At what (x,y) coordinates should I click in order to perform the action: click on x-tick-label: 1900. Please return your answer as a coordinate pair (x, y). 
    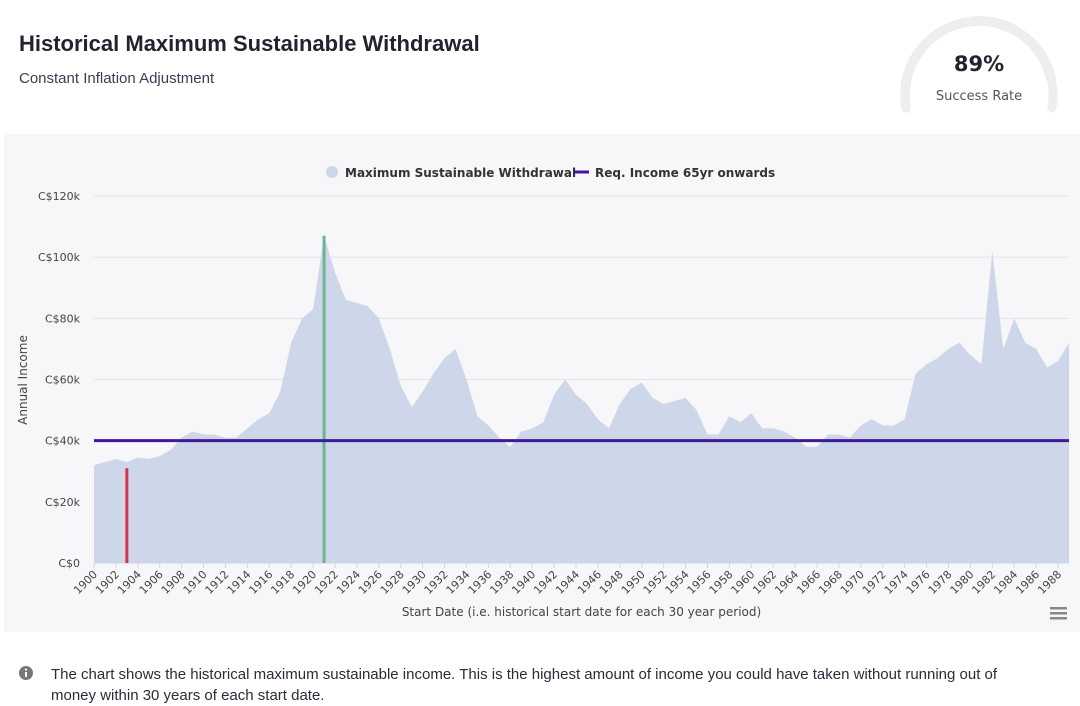
    Looking at the image, I should click on (85, 582).